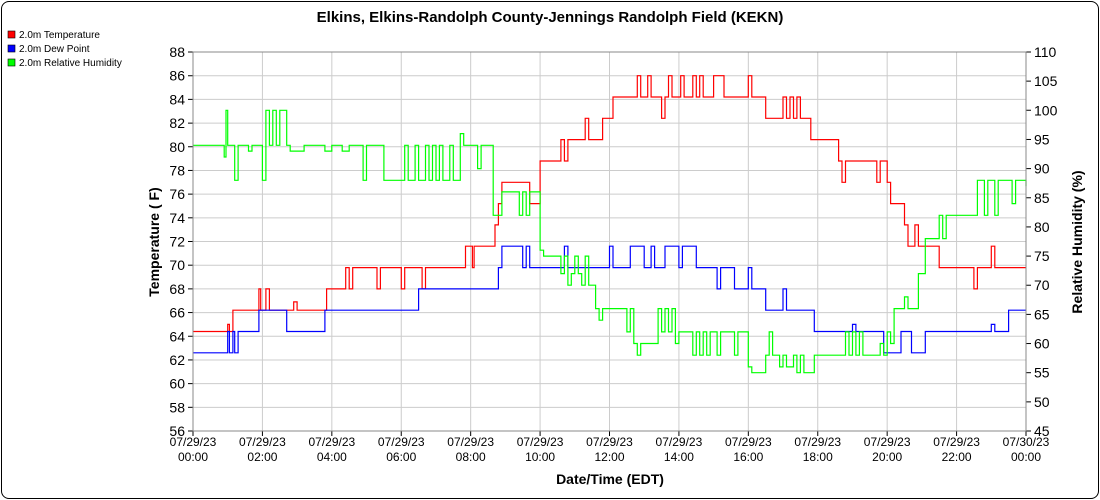  I want to click on y-tick-label: 58, so click(177, 407).